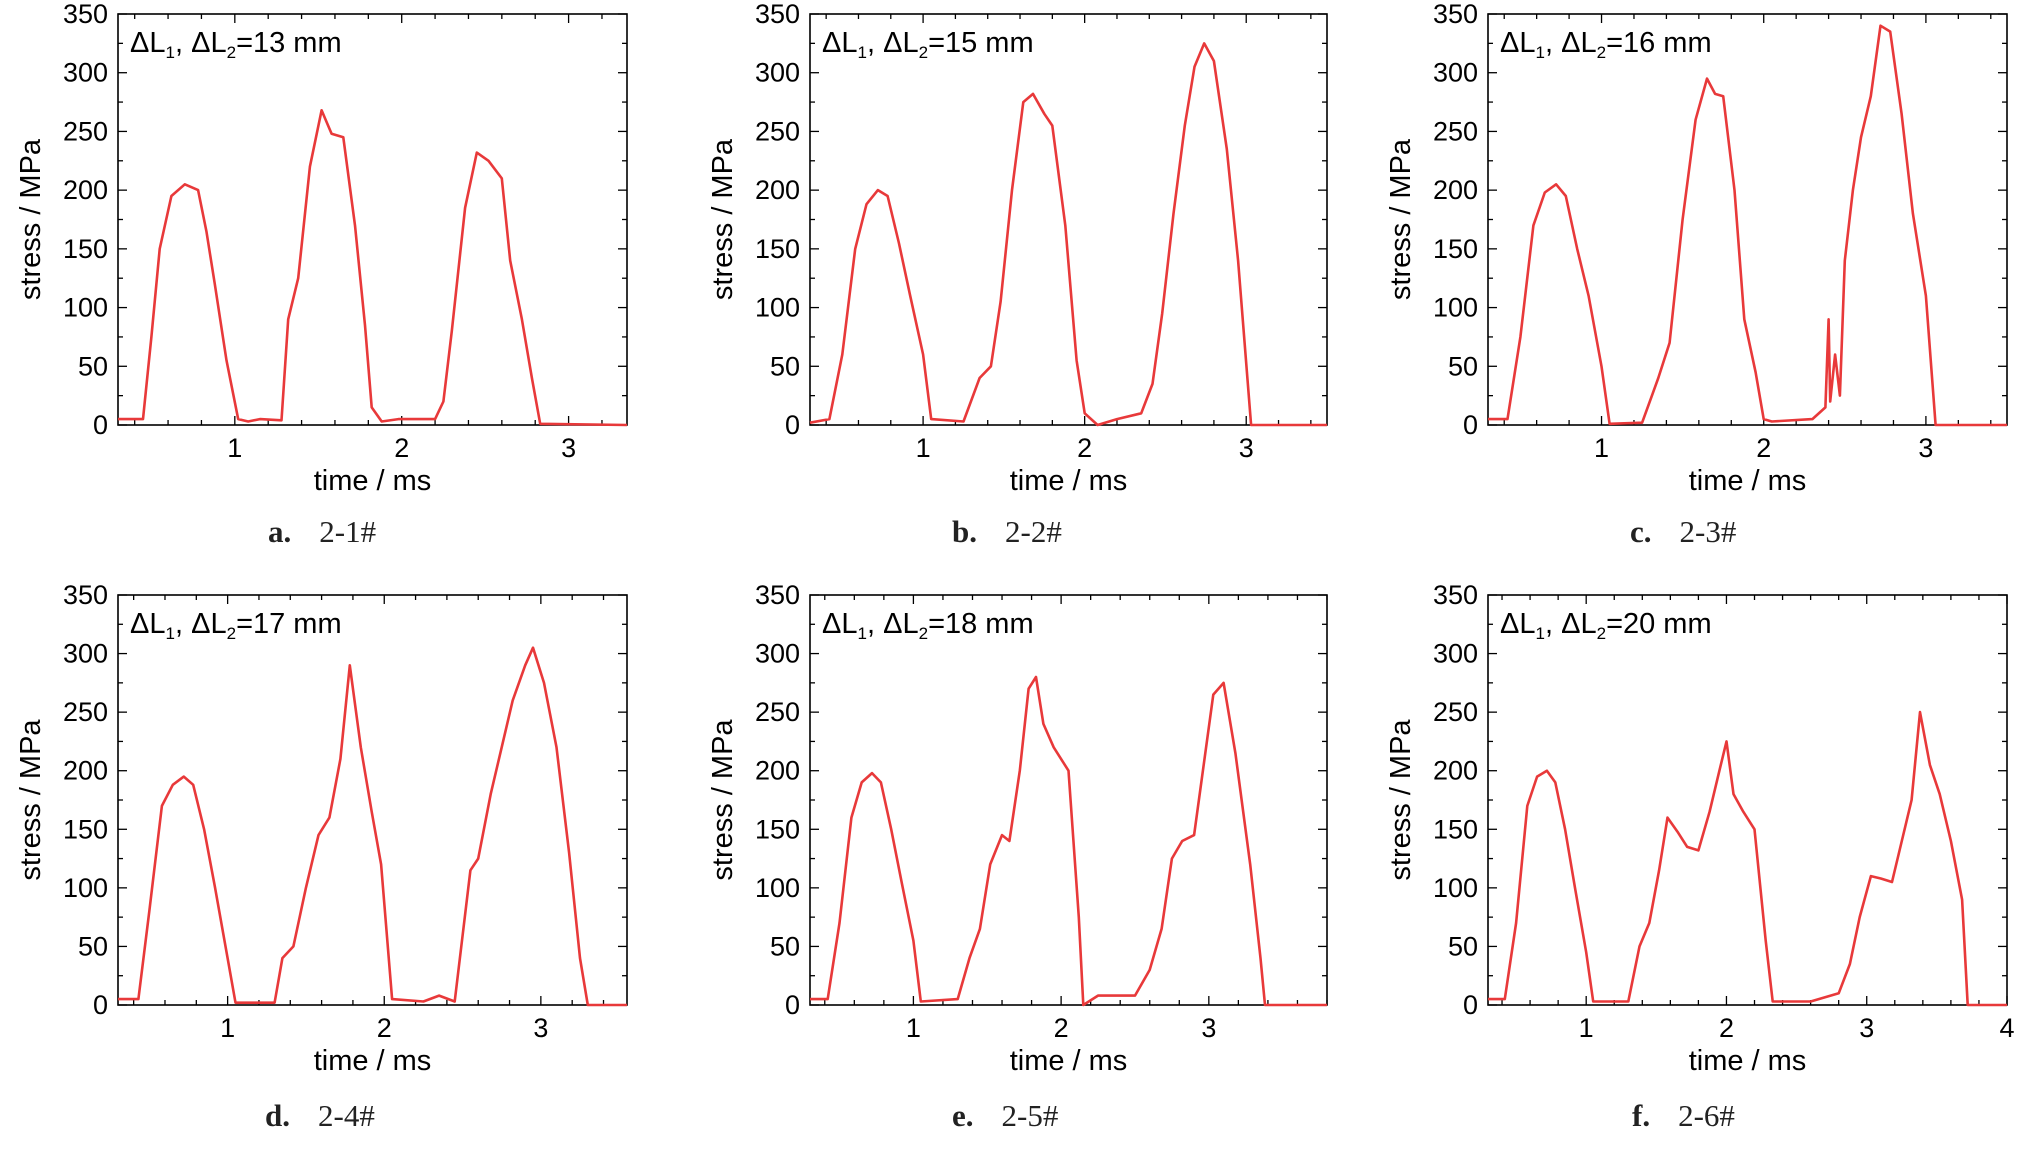 This screenshot has height=1155, width=2020. What do you see at coordinates (280, 531) in the screenshot?
I see `caption-letter: a.` at bounding box center [280, 531].